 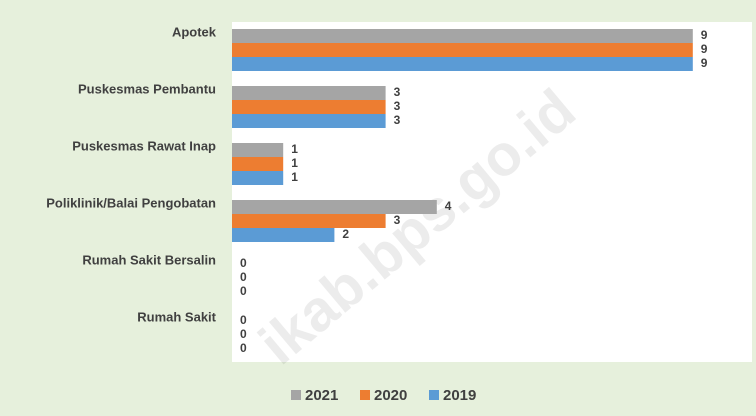 What do you see at coordinates (144, 145) in the screenshot?
I see `category-label: Puskesmas Rawat Inap` at bounding box center [144, 145].